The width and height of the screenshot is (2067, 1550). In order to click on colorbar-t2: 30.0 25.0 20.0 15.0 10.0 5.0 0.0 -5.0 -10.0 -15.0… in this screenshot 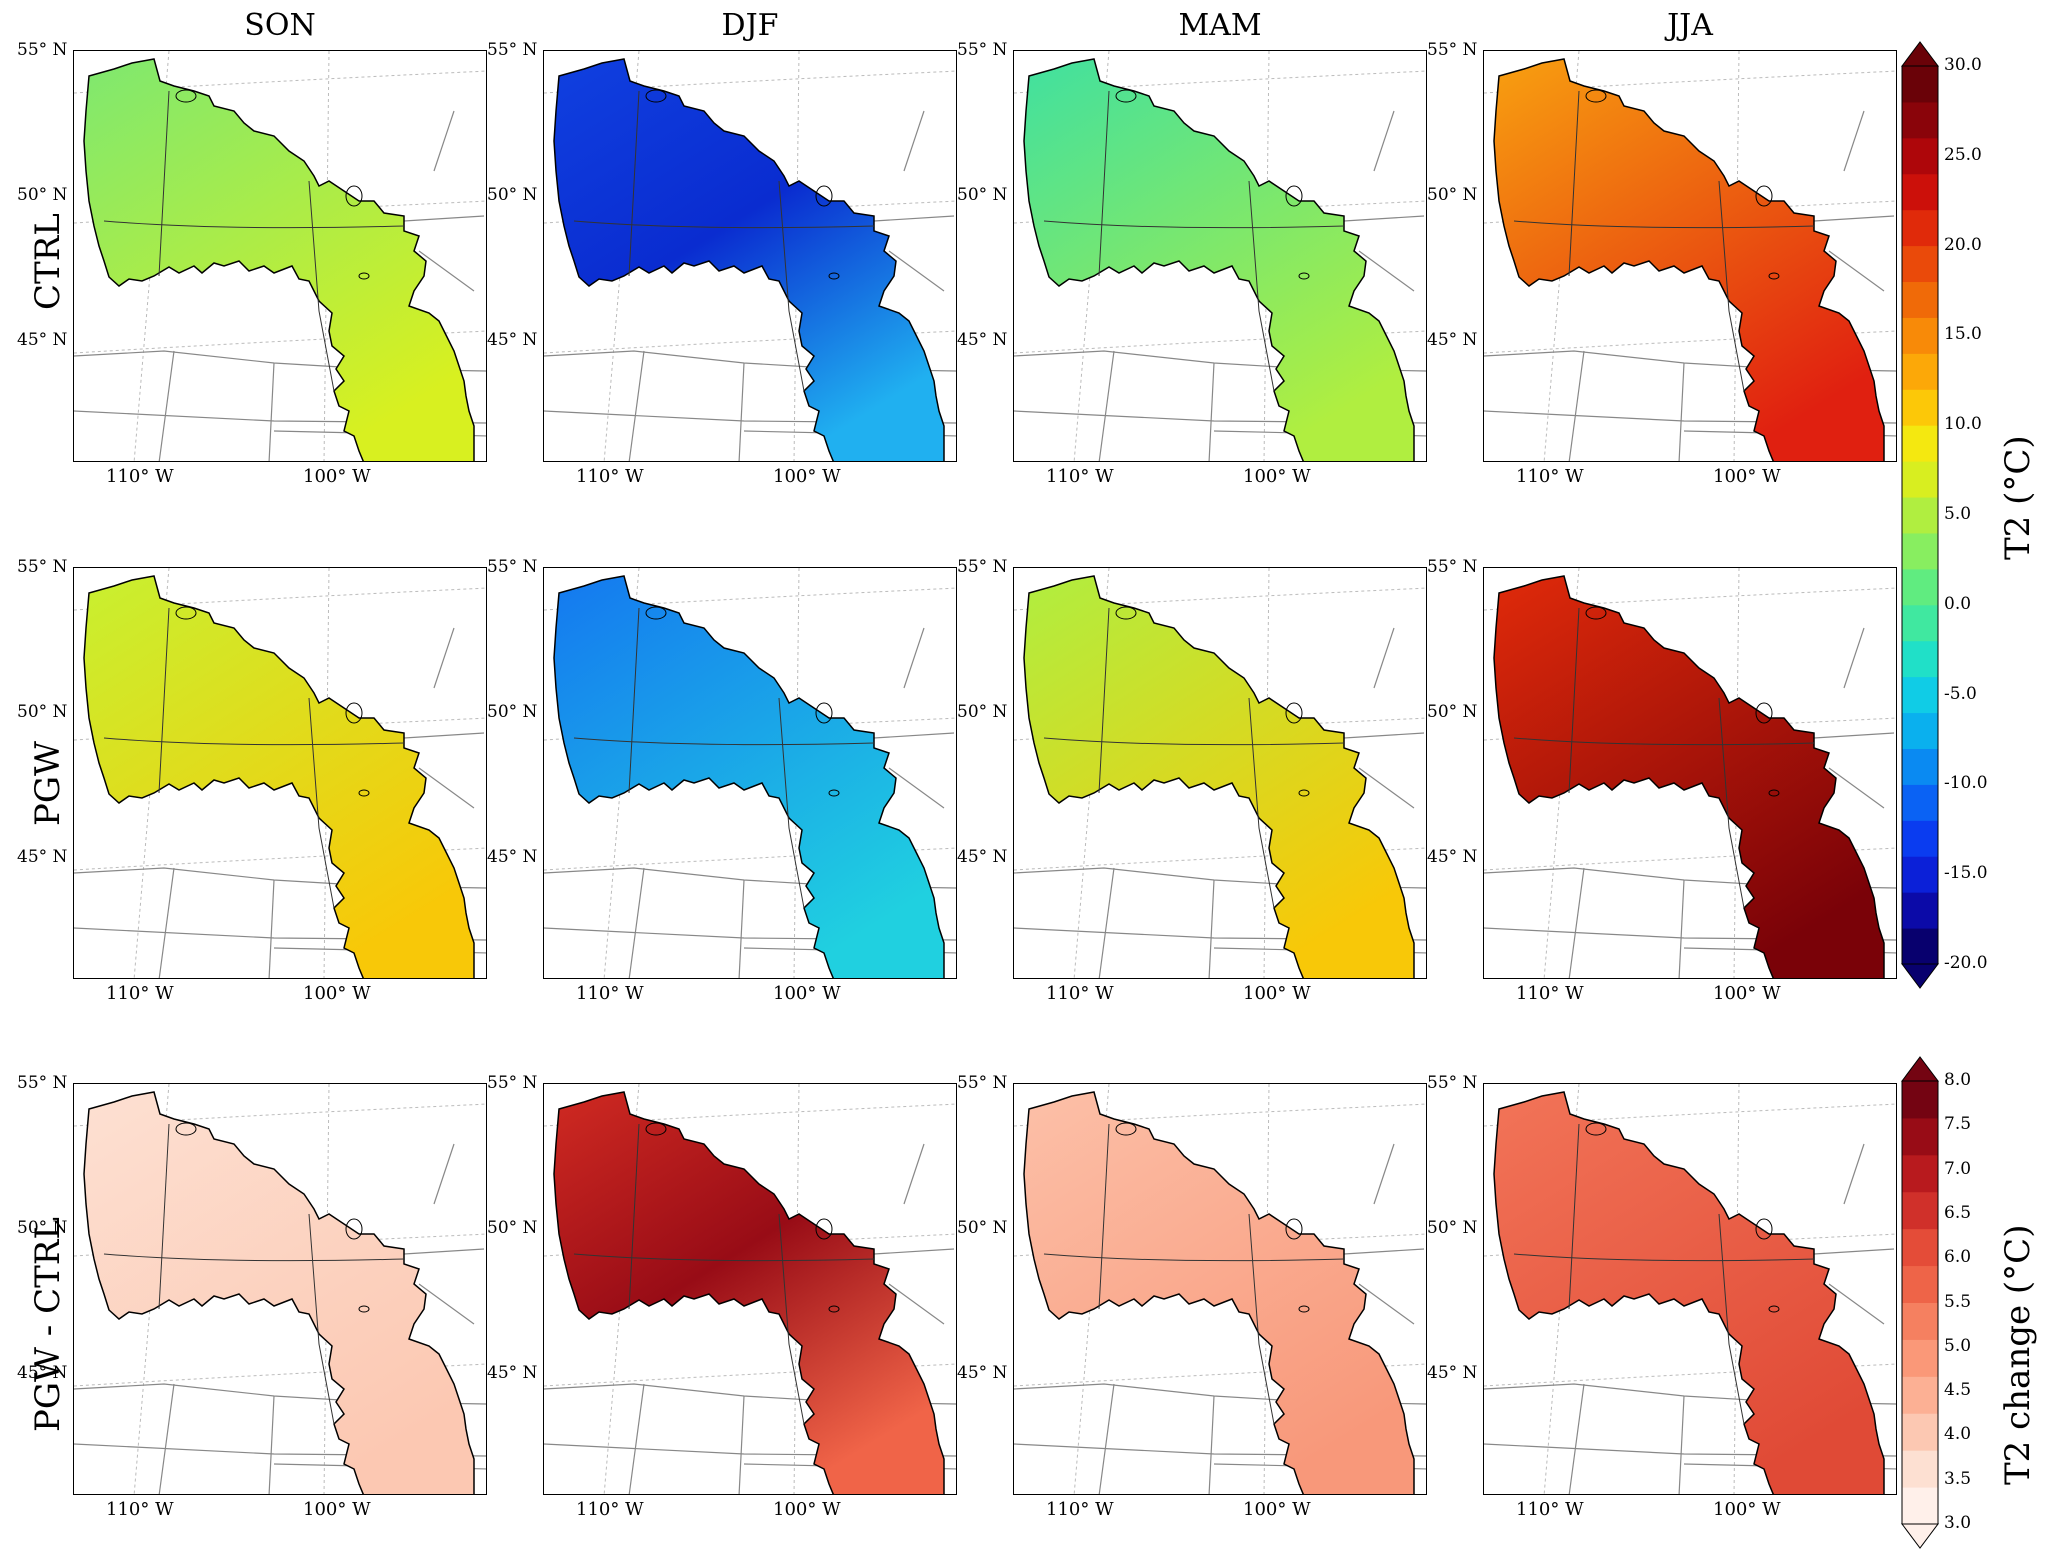, I will do `click(1970, 515)`.